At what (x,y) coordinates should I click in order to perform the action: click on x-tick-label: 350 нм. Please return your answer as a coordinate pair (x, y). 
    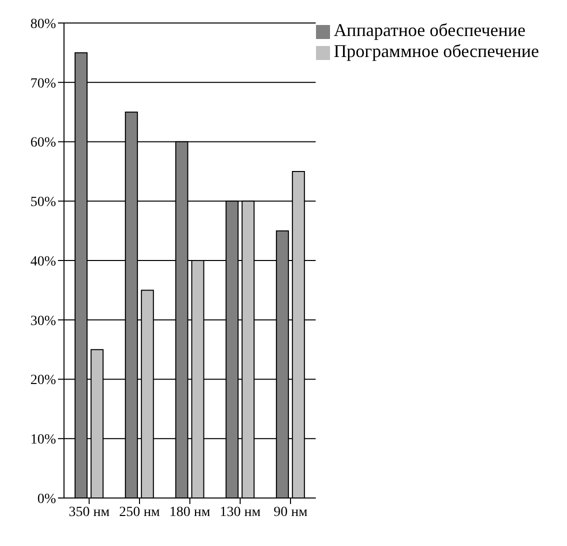
    Looking at the image, I should click on (89, 512).